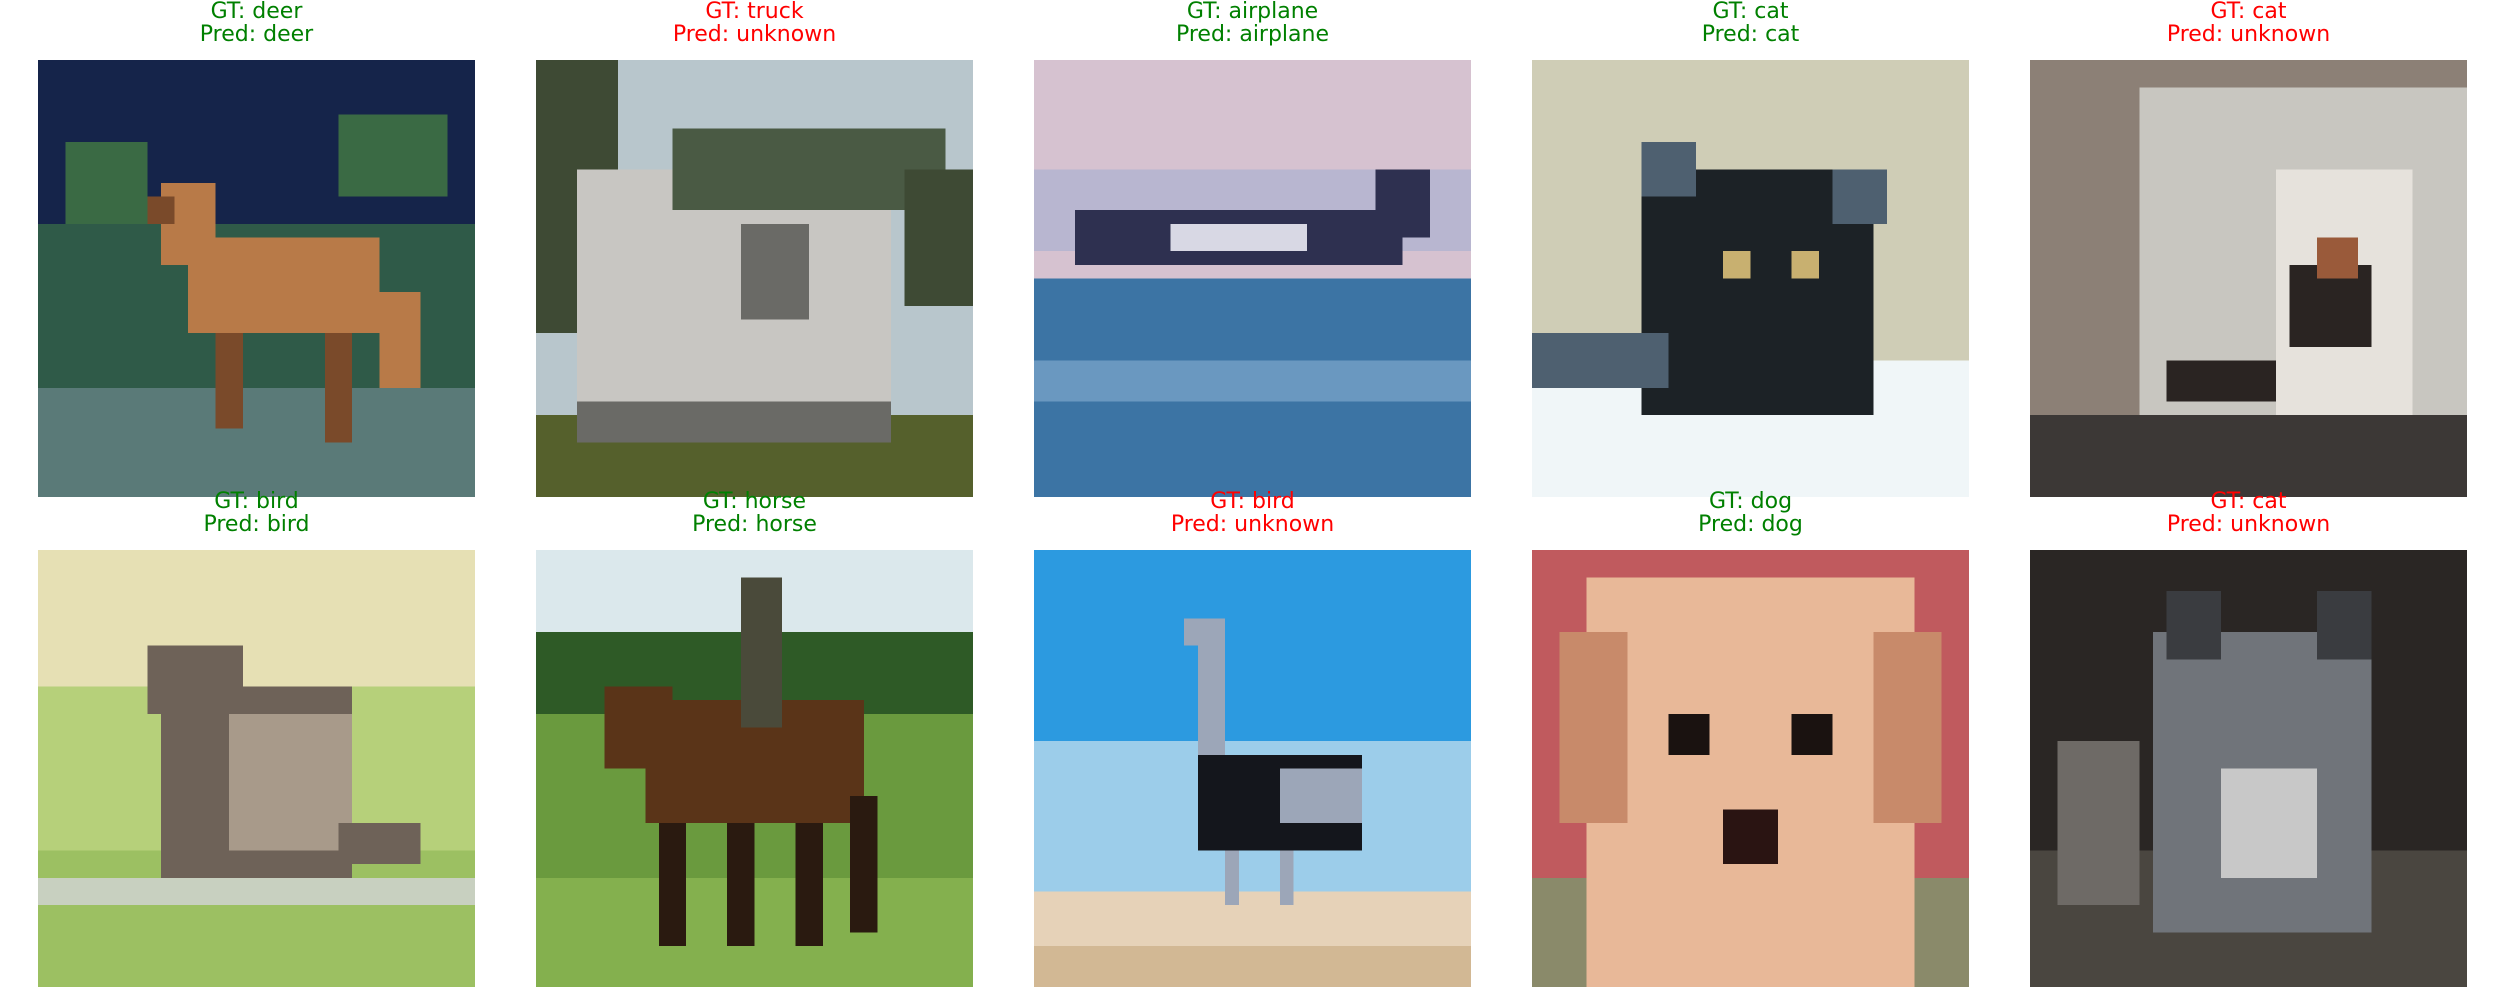  Describe the element at coordinates (1750, 34) in the screenshot. I see `prediction-label: Pred: cat` at that location.